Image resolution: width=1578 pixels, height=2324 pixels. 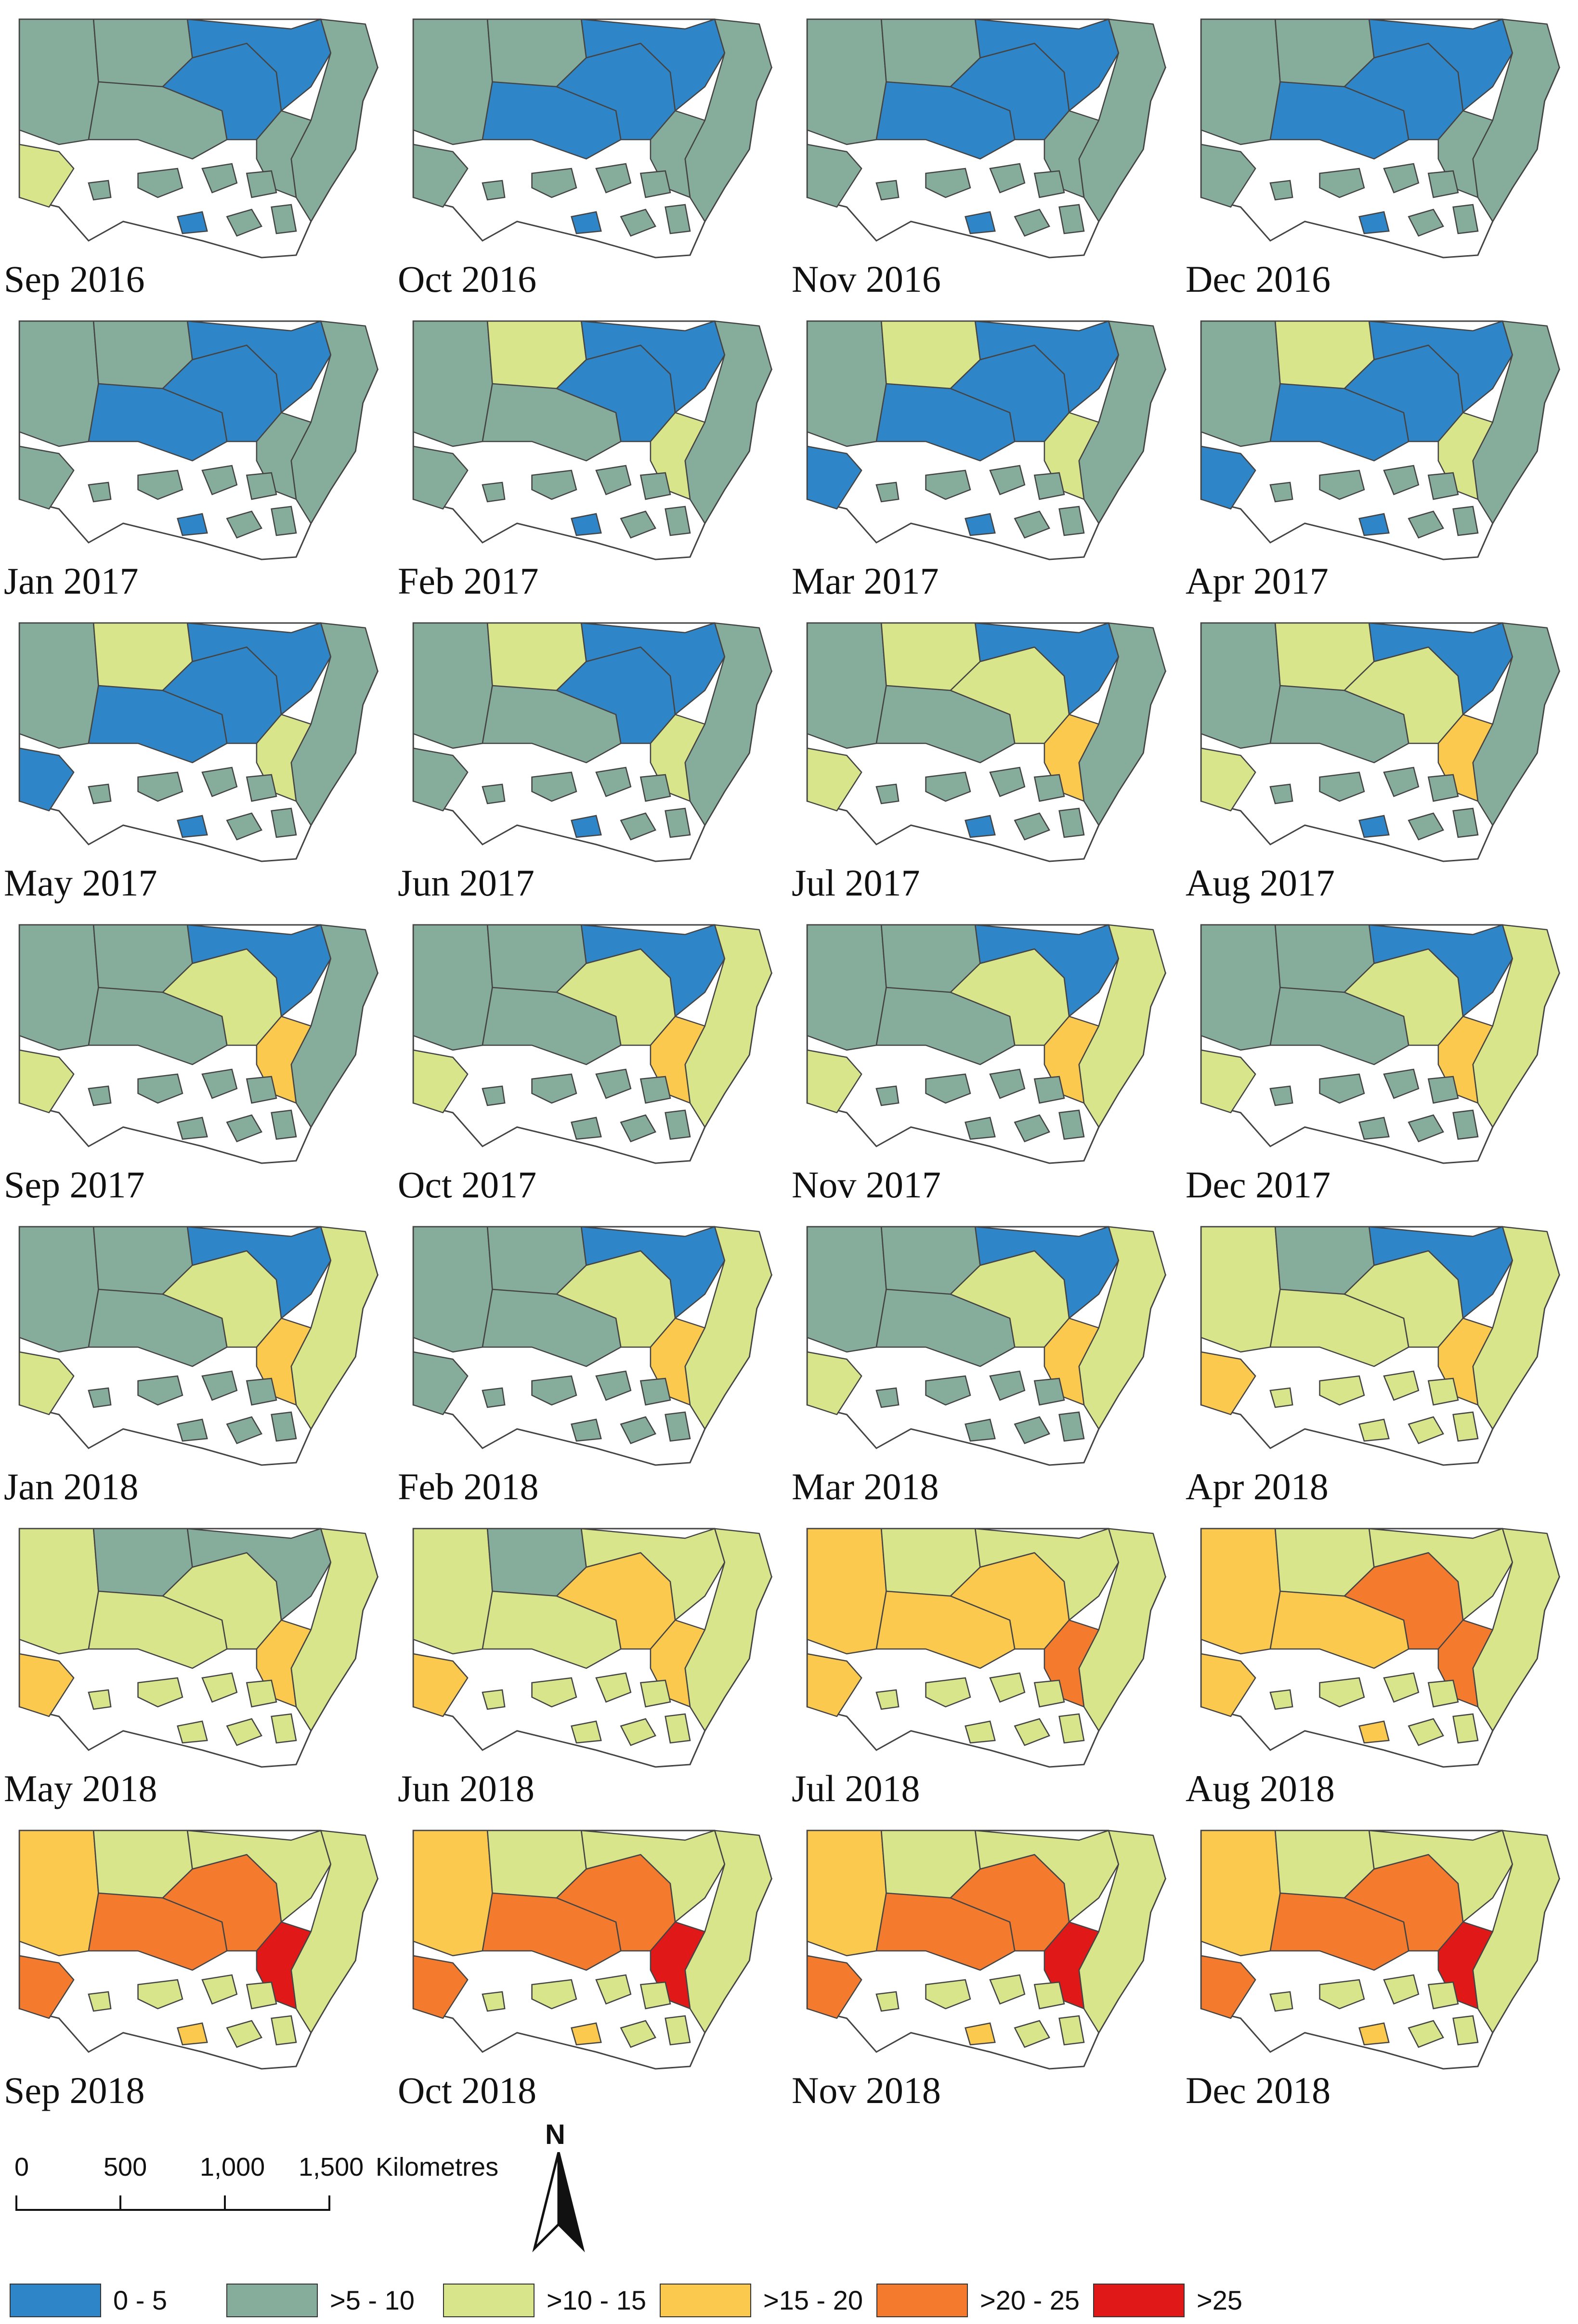 I want to click on legend-label: >5 - 10, so click(x=373, y=2300).